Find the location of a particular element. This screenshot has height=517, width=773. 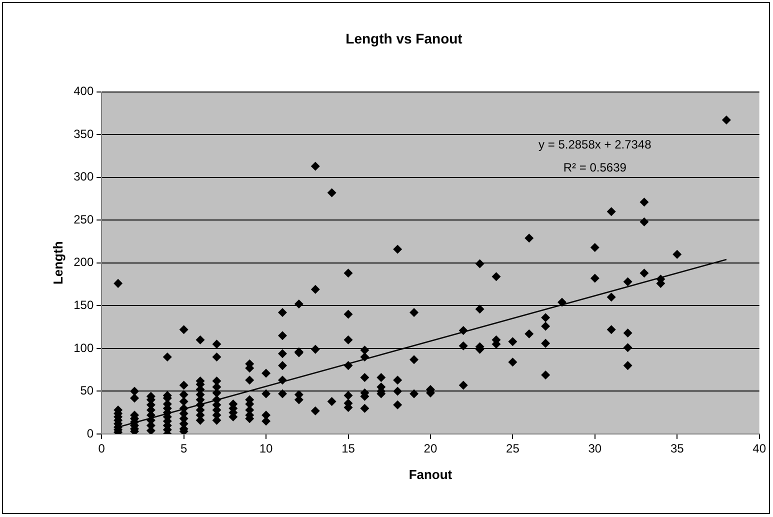

x-tick-label: 30 is located at coordinates (595, 449).